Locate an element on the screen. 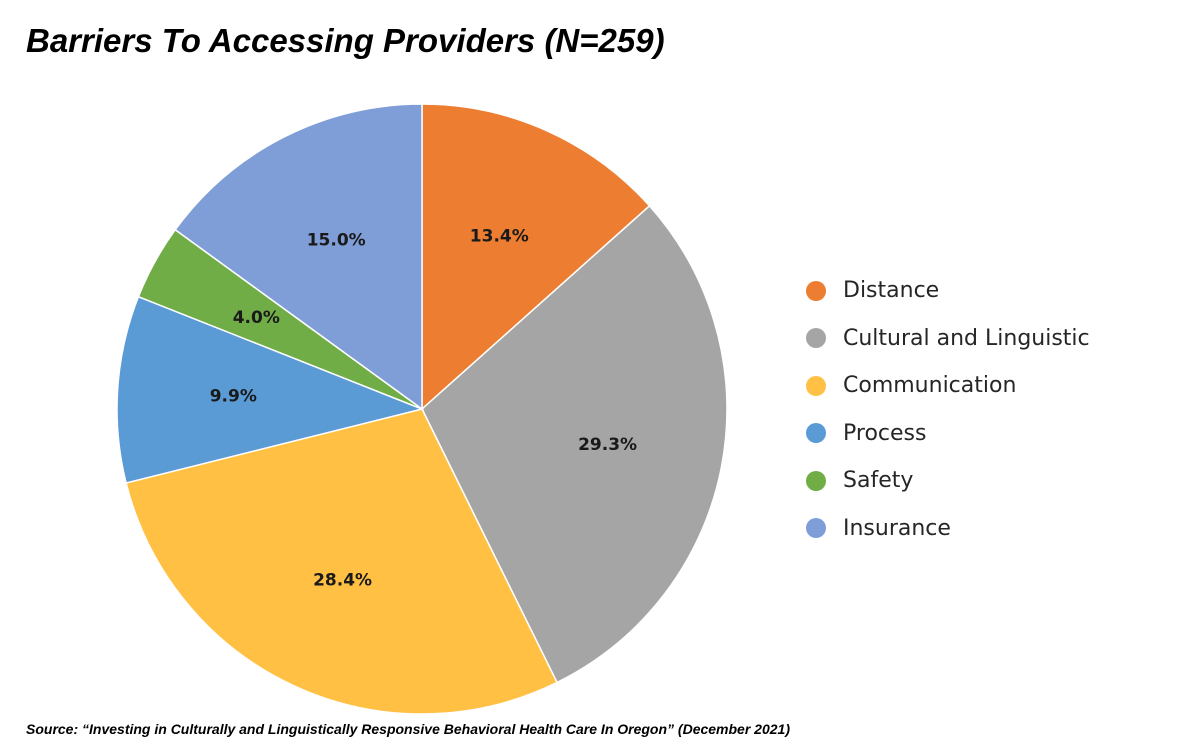 The image size is (1200, 749). legend-item-safety: Safety is located at coordinates (948, 481).